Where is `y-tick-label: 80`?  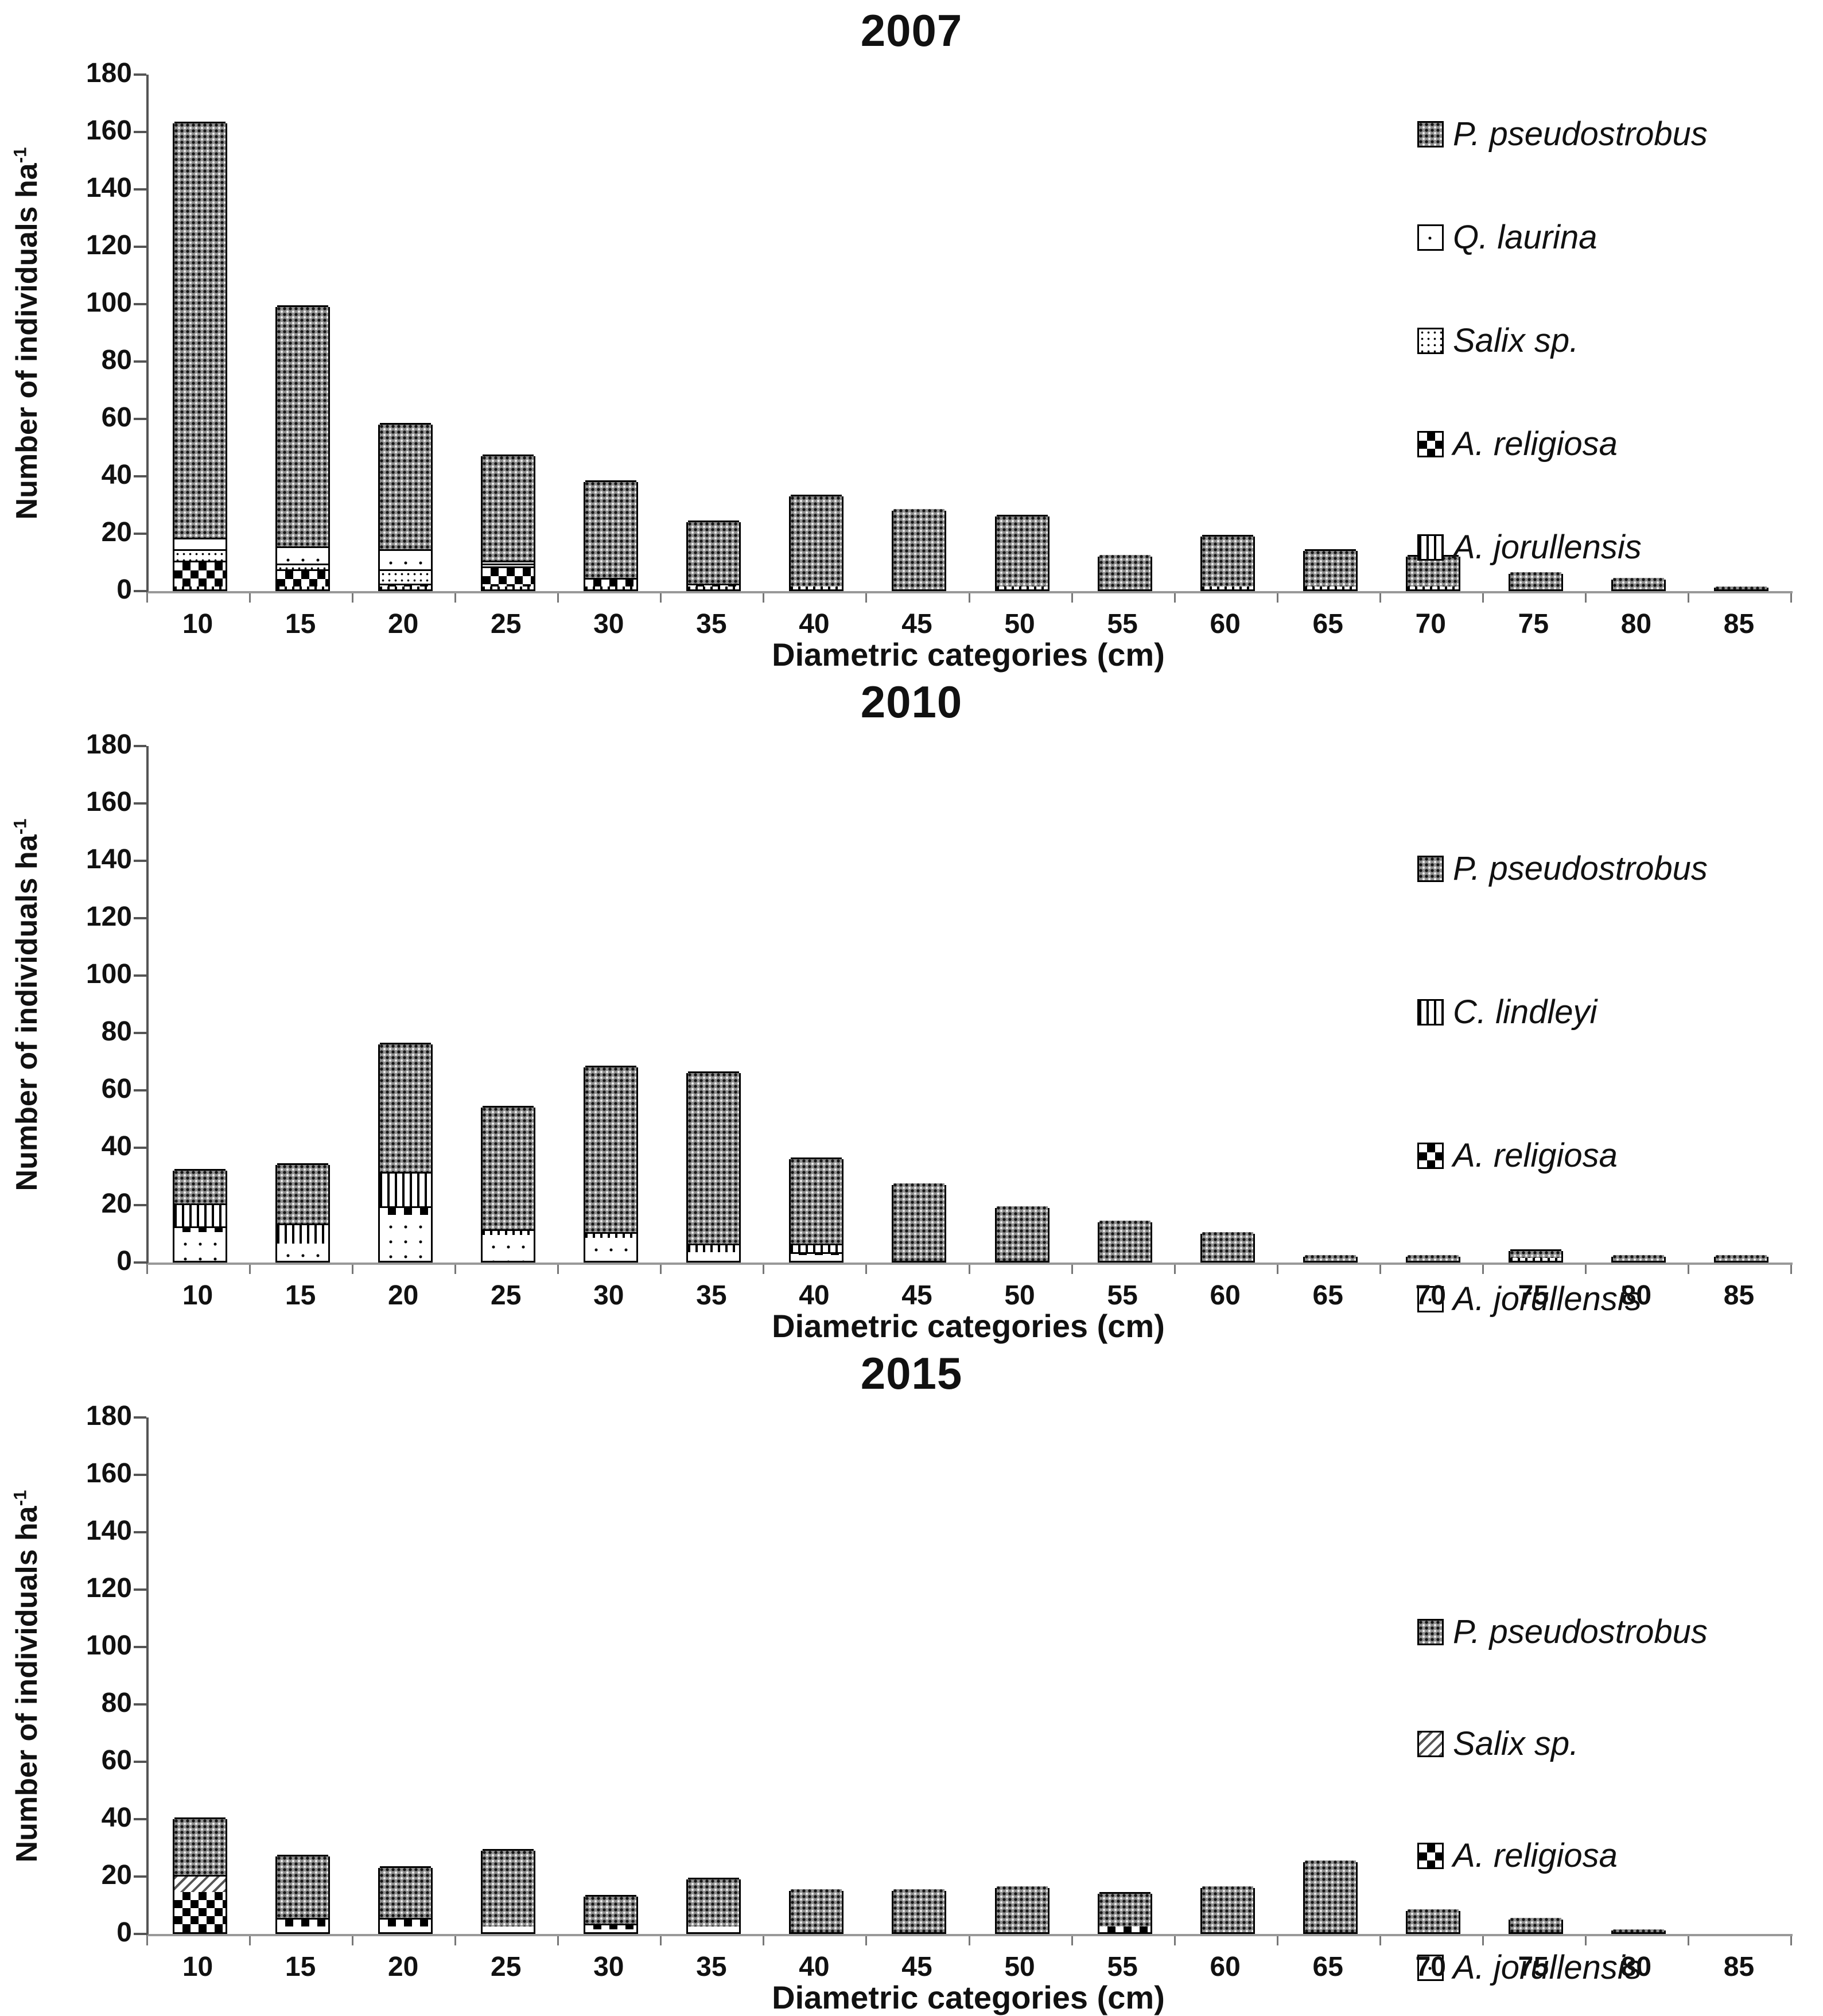
y-tick-label: 80 is located at coordinates (116, 1703).